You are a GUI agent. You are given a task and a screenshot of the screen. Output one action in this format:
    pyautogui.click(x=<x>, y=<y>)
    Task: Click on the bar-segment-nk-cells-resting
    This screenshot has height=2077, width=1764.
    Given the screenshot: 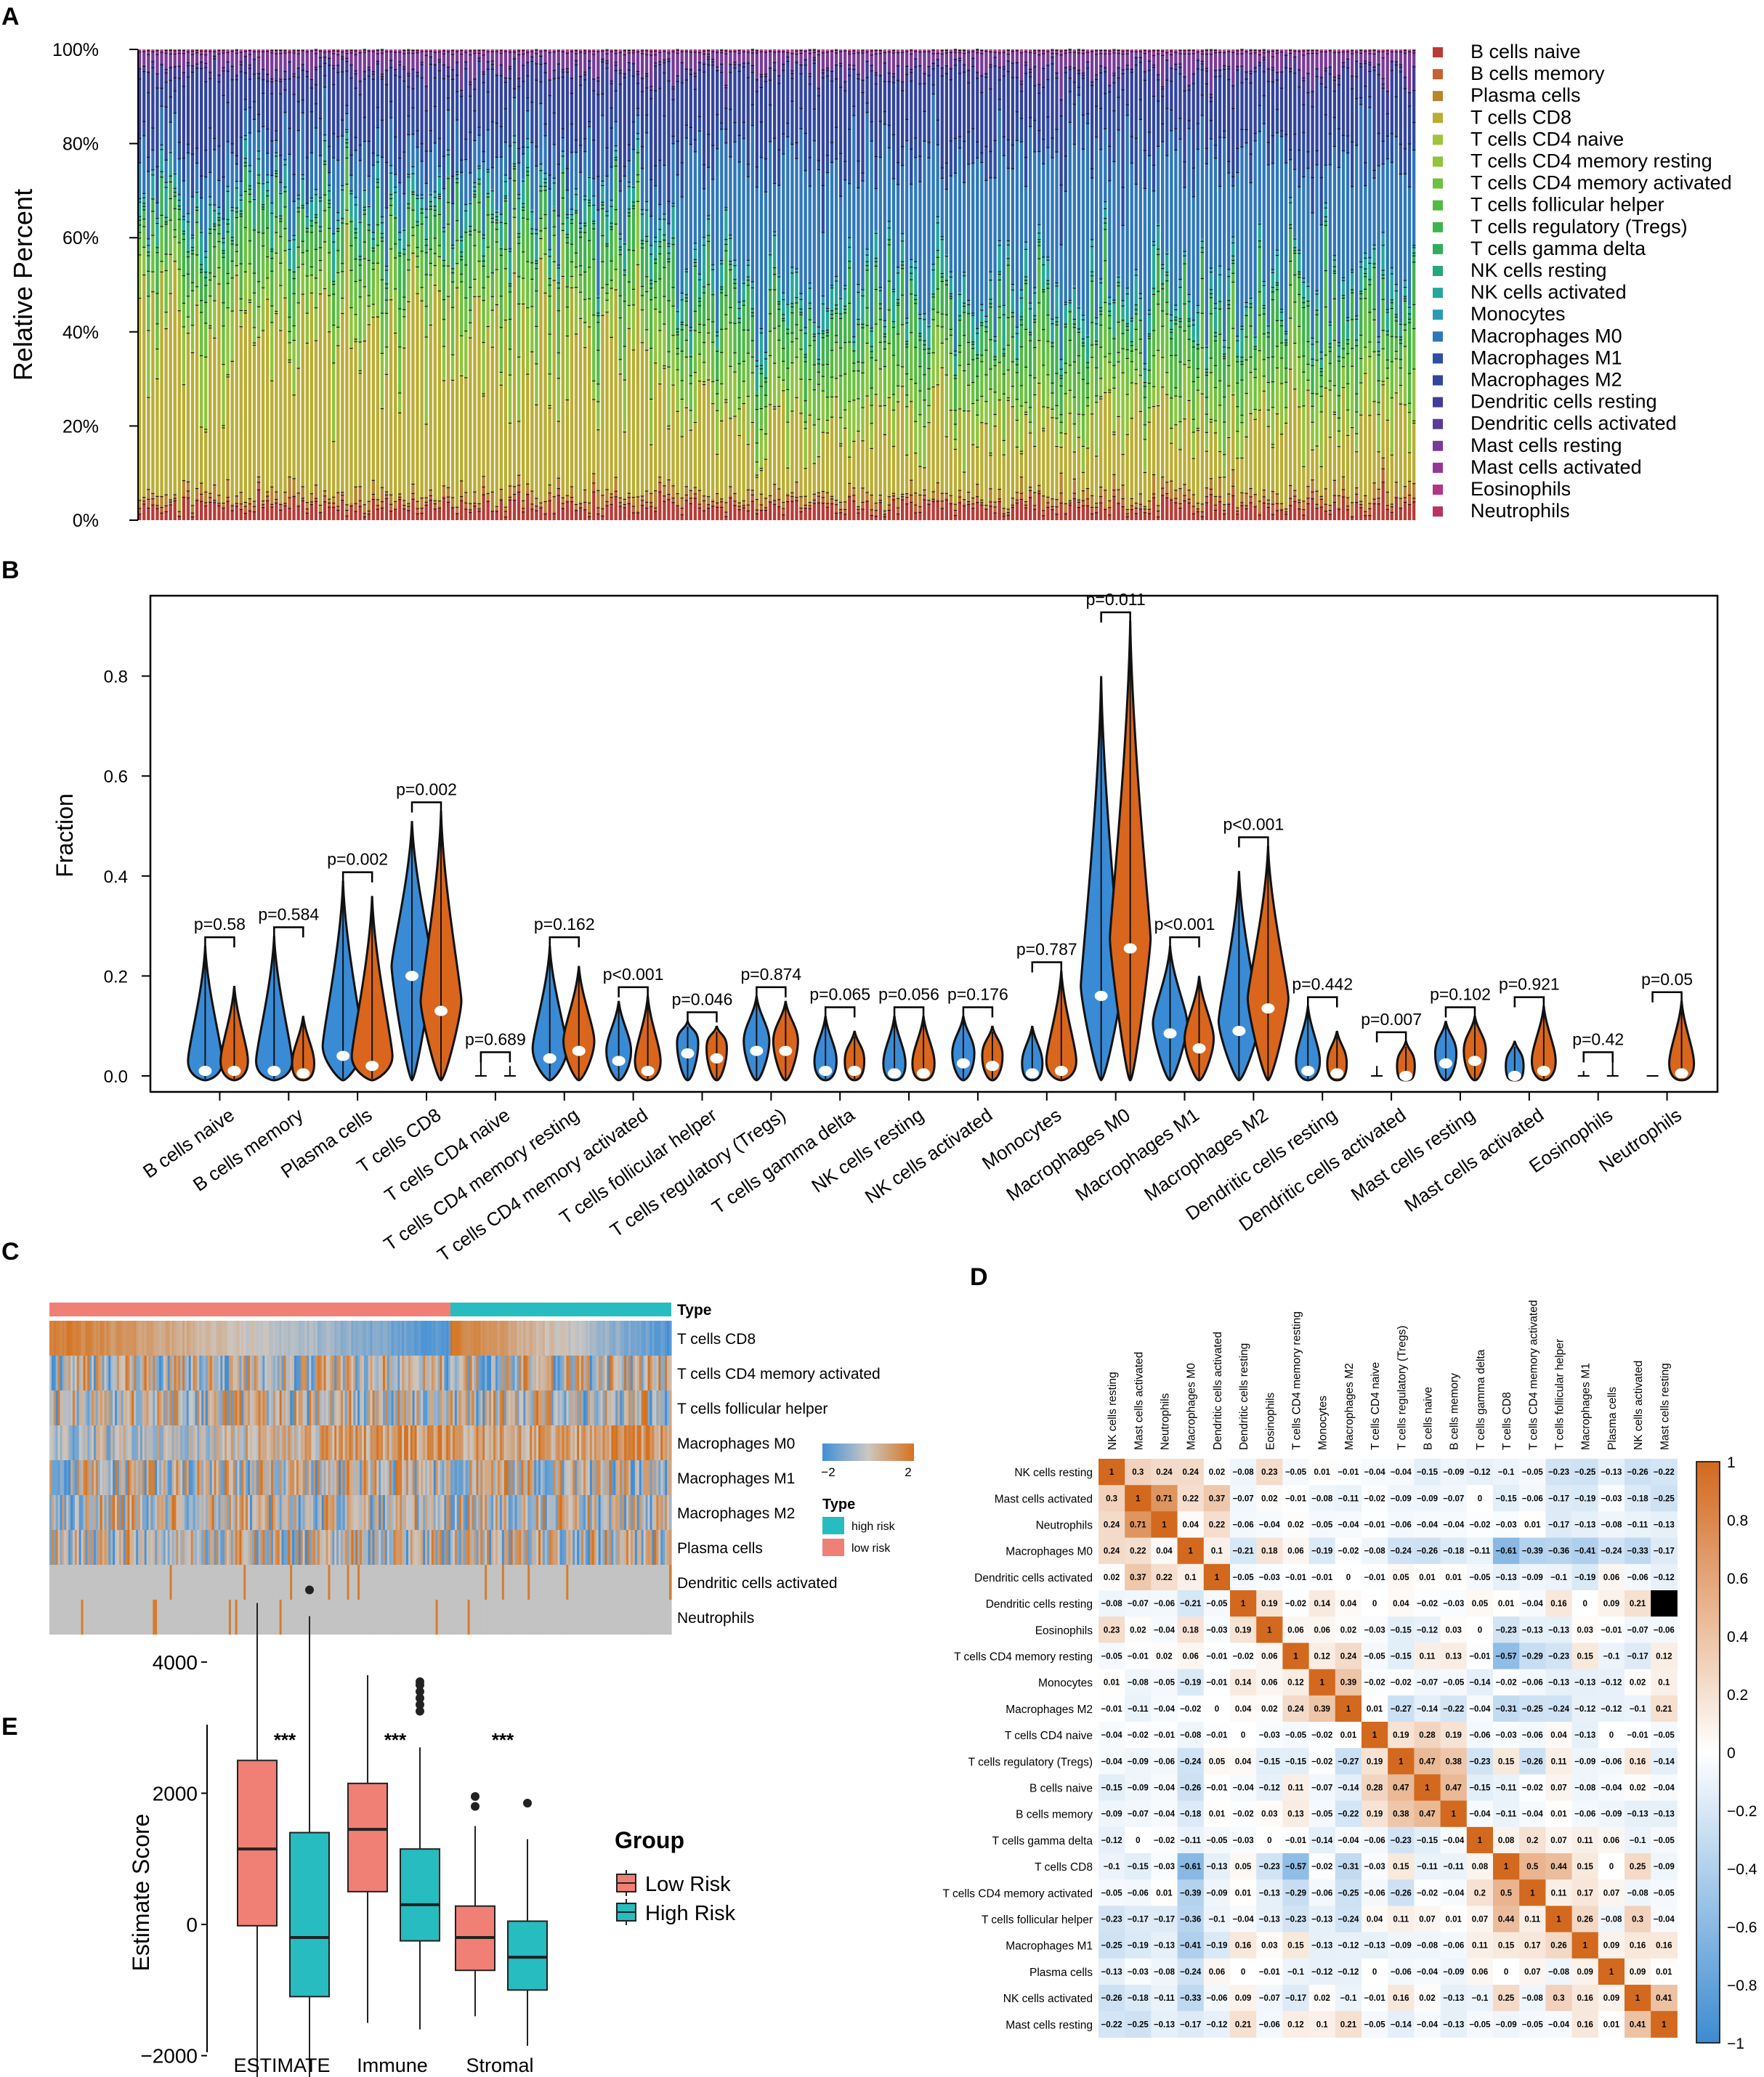 What is the action you would take?
    pyautogui.click(x=563, y=170)
    